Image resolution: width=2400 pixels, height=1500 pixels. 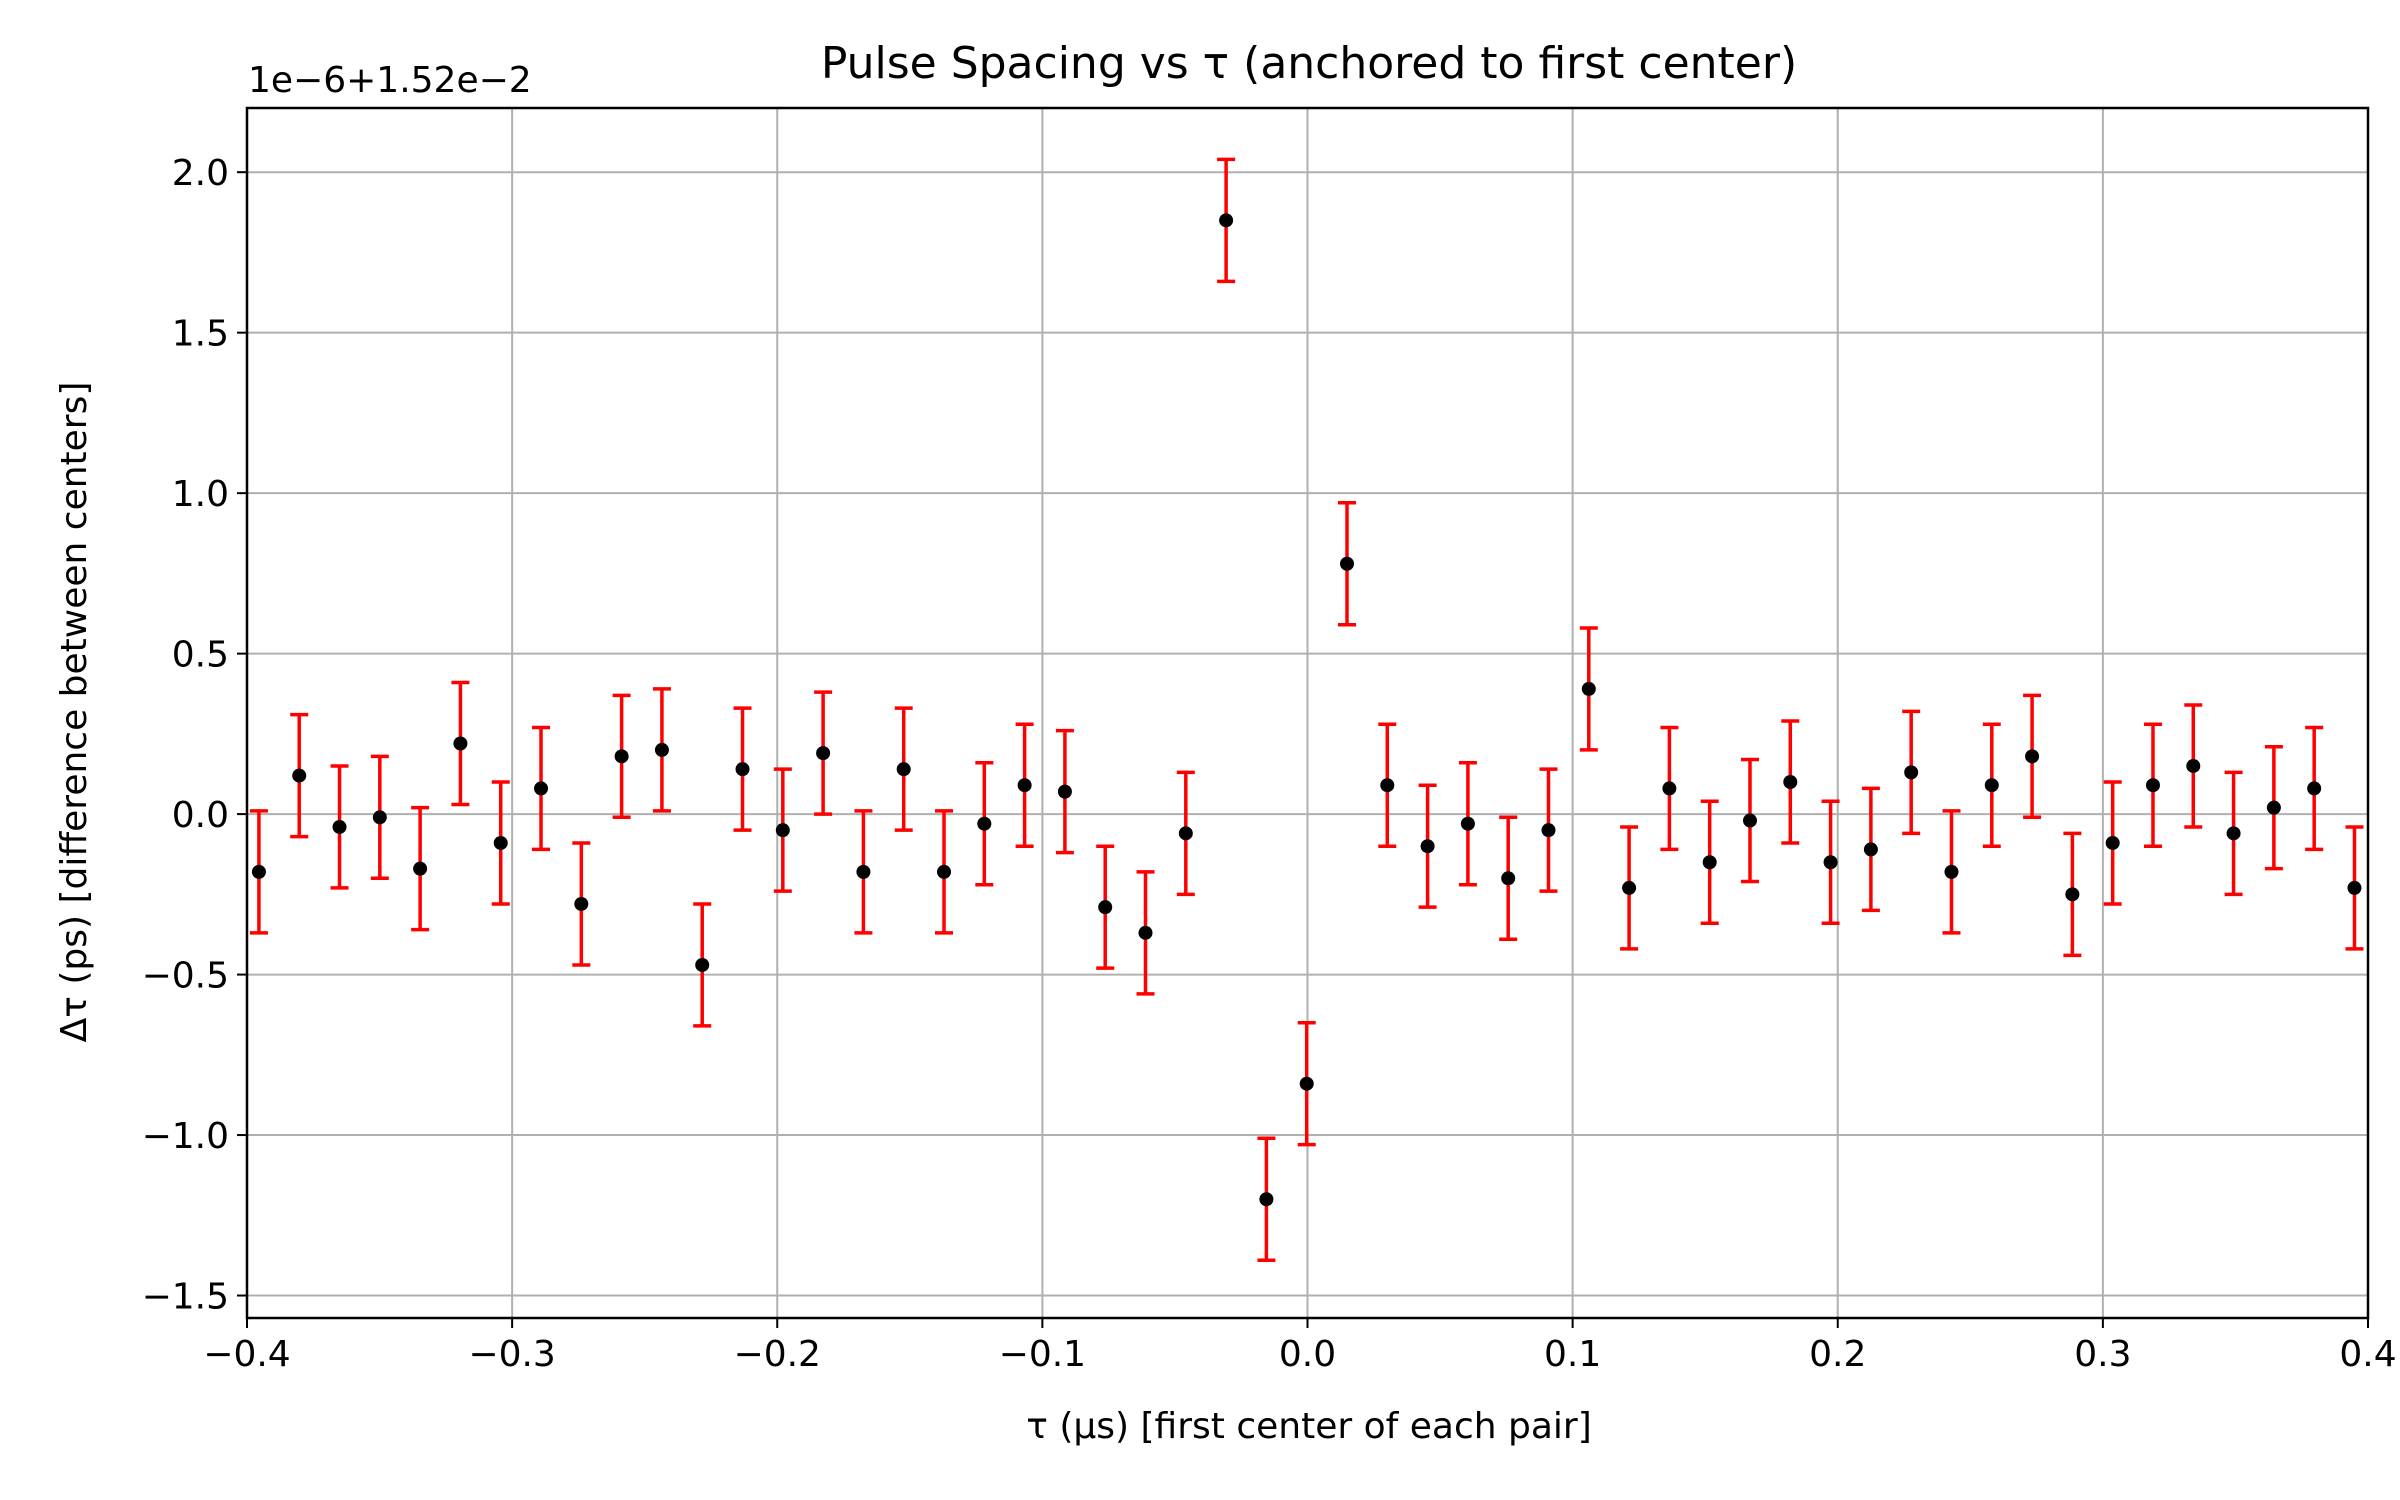 I want to click on x-tick-label: 0.2, so click(x=1837, y=1354).